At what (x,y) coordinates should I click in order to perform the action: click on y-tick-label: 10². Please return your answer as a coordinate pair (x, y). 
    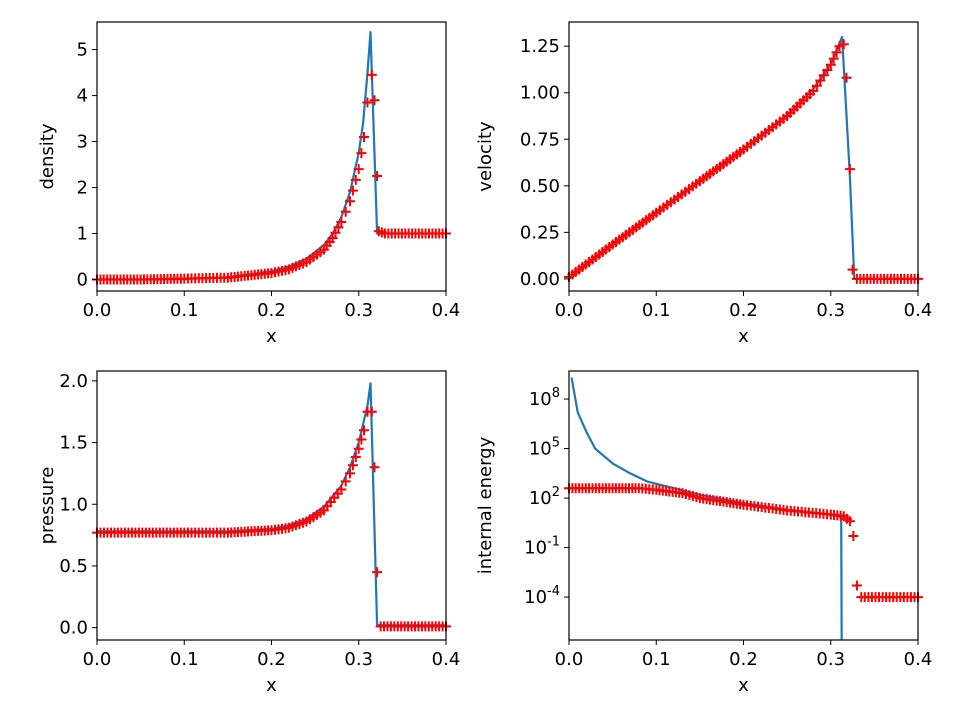
    Looking at the image, I should click on (544, 497).